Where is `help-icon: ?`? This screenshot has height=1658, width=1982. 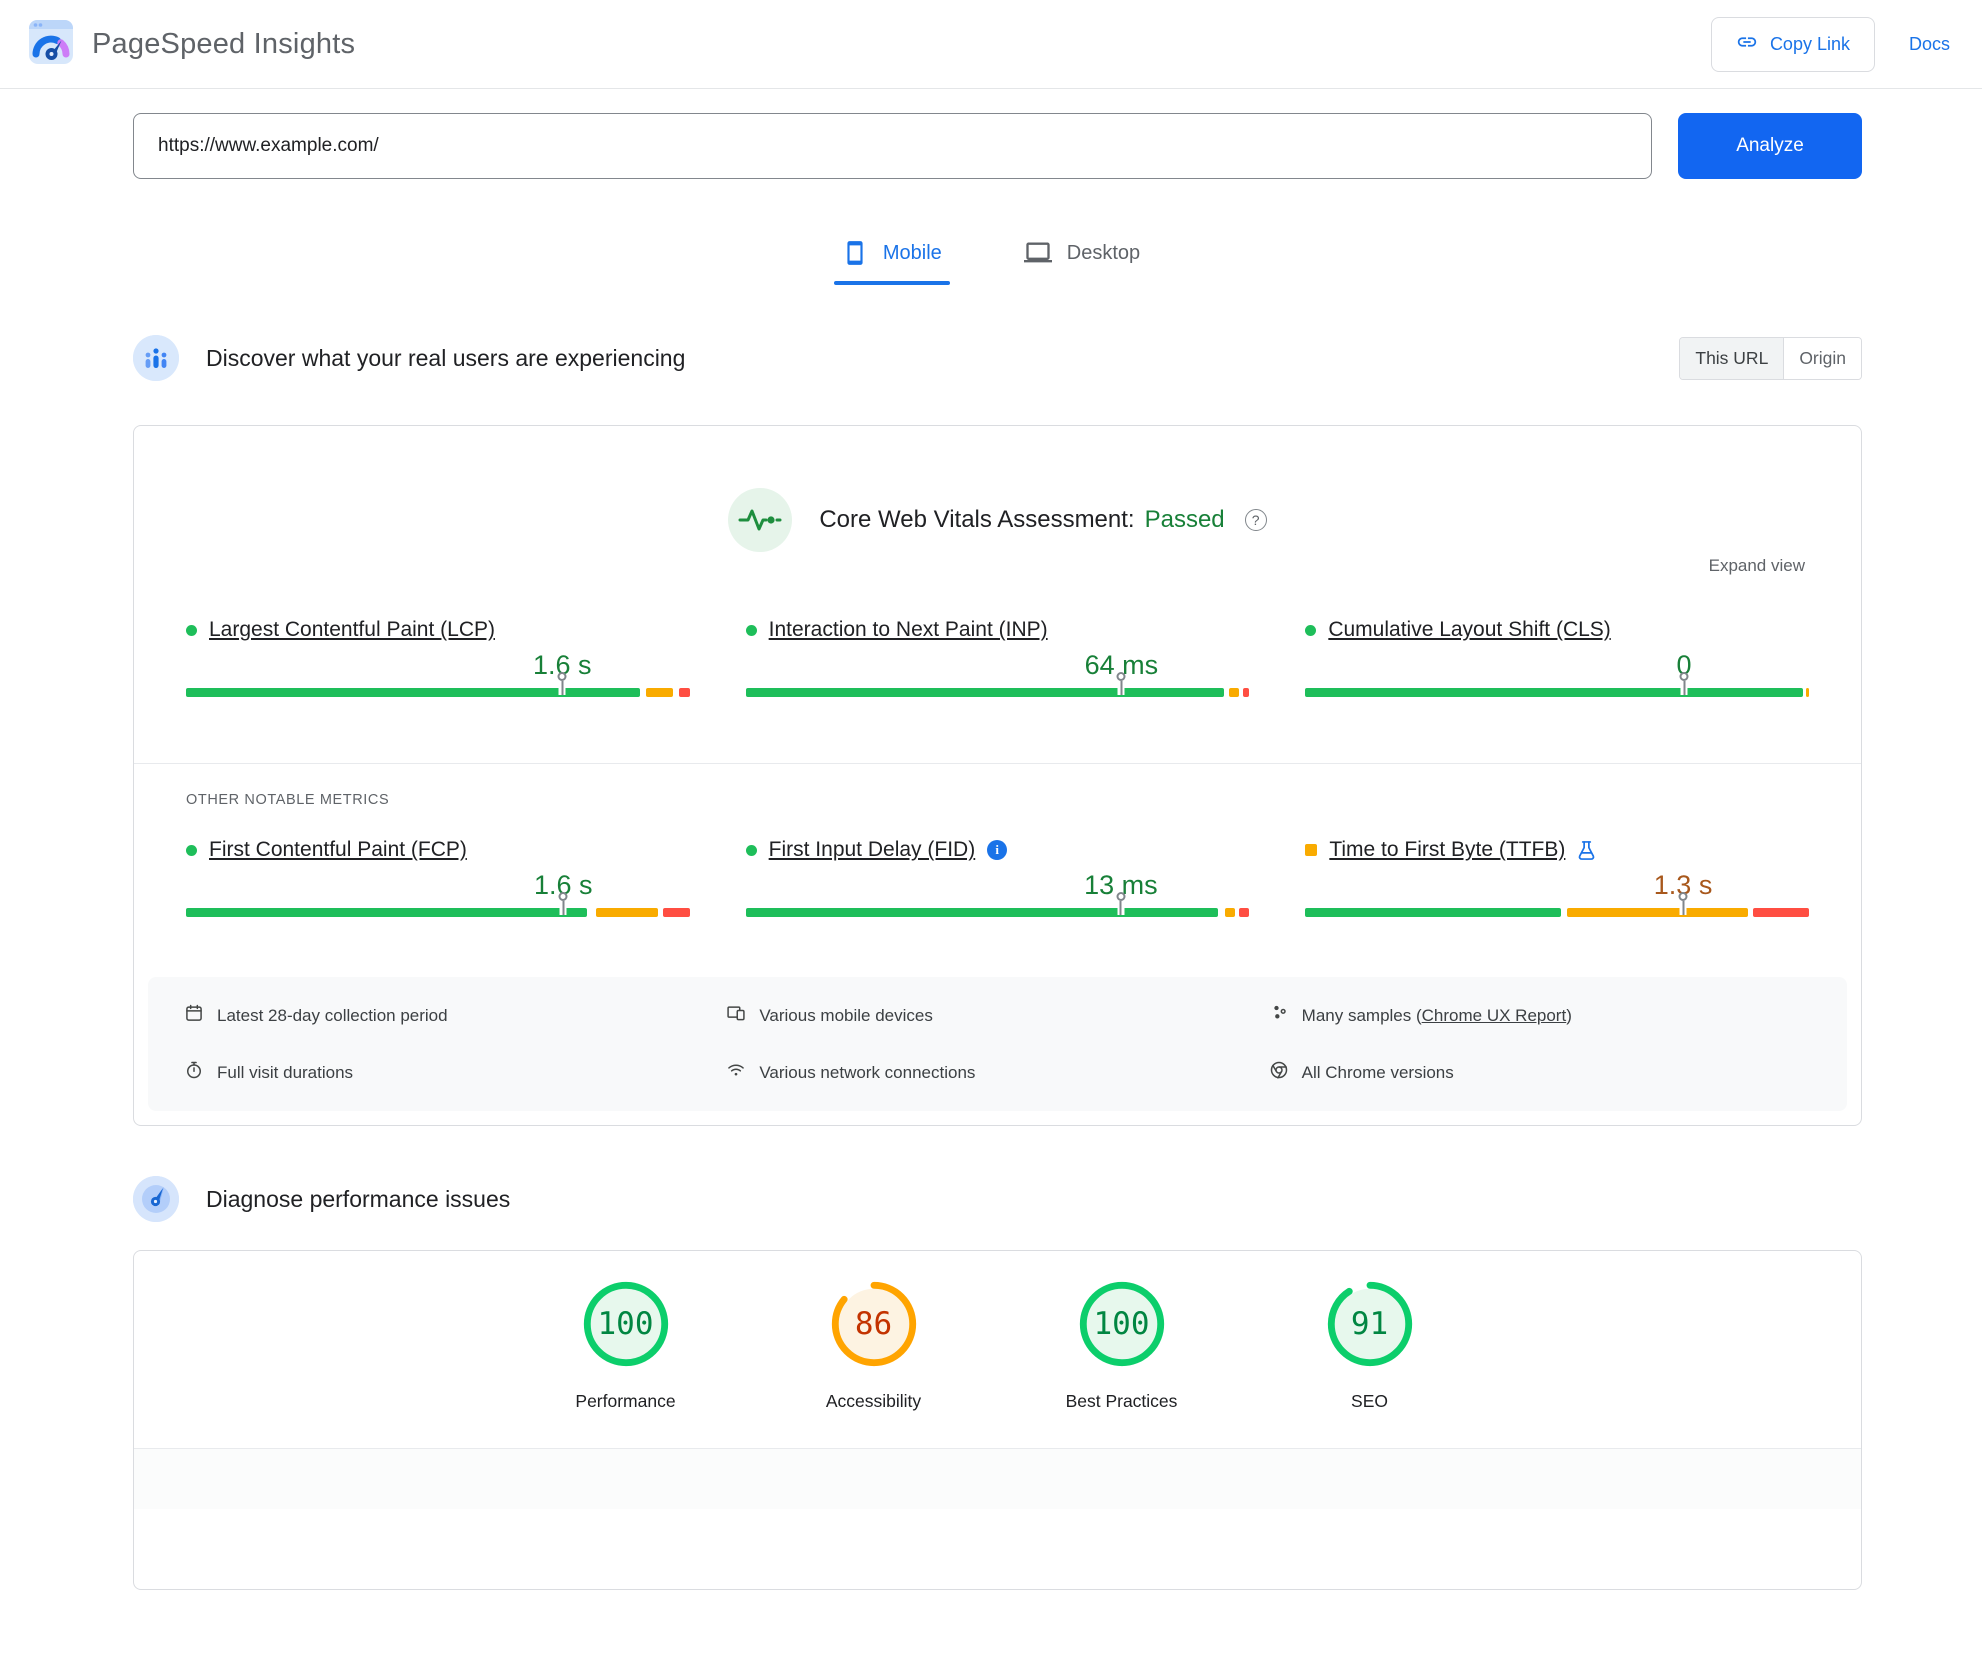
help-icon: ? is located at coordinates (1255, 520).